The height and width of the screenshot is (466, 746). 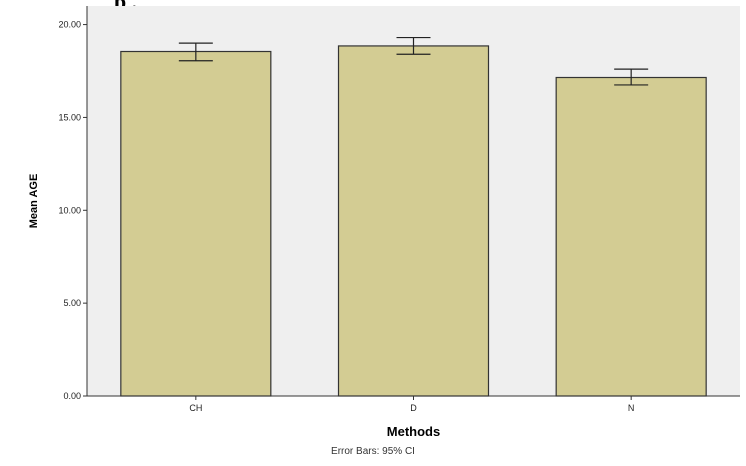 What do you see at coordinates (72, 396) in the screenshot?
I see `y-tick-label: 0.00` at bounding box center [72, 396].